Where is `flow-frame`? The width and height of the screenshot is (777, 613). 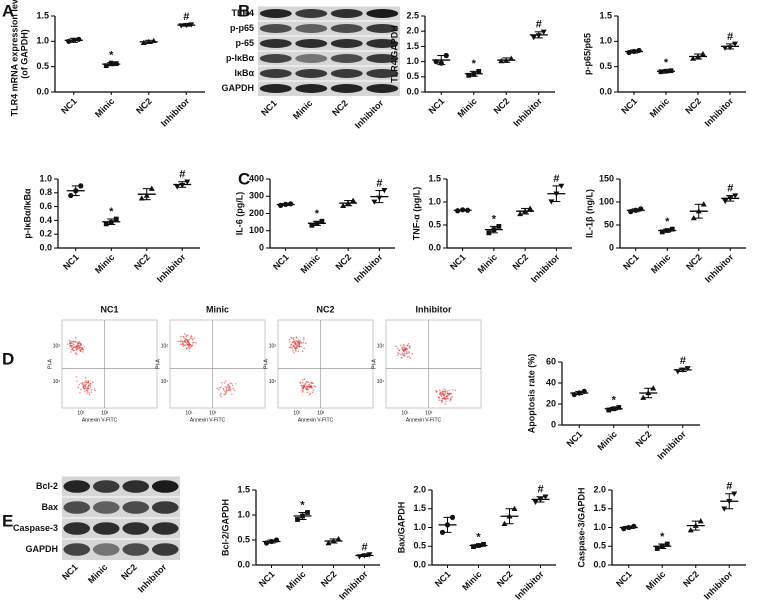
flow-frame is located at coordinates (109, 364).